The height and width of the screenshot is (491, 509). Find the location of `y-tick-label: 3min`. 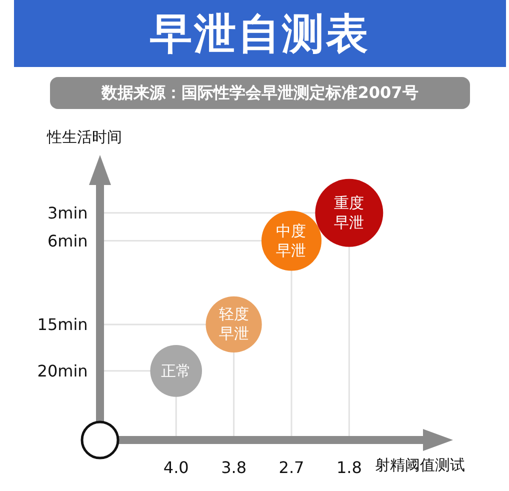

y-tick-label: 3min is located at coordinates (67, 212).